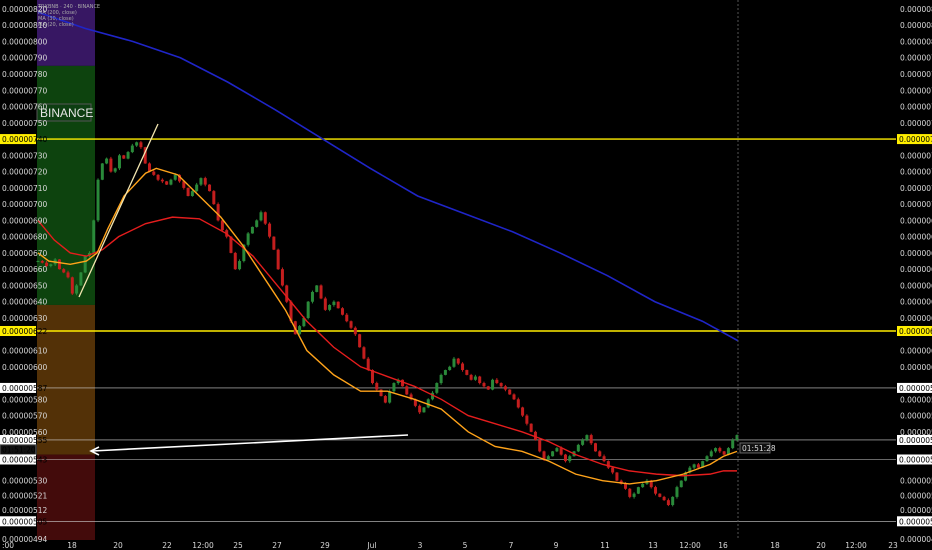 The height and width of the screenshot is (550, 932). Describe the element at coordinates (916, 285) in the screenshot. I see `y-tick-right-16: 0.00000650` at that location.